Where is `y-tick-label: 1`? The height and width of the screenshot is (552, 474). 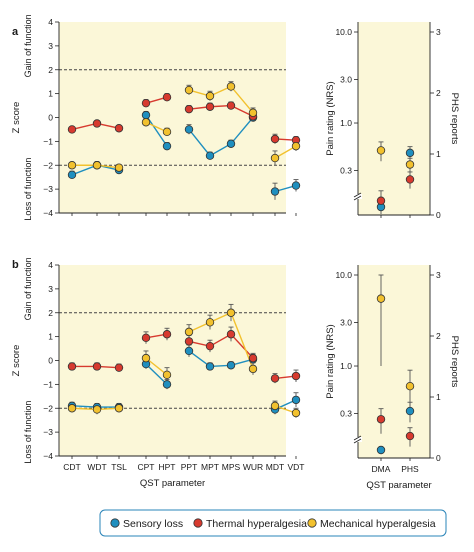
y-tick-label: 1 is located at coordinates (50, 94).